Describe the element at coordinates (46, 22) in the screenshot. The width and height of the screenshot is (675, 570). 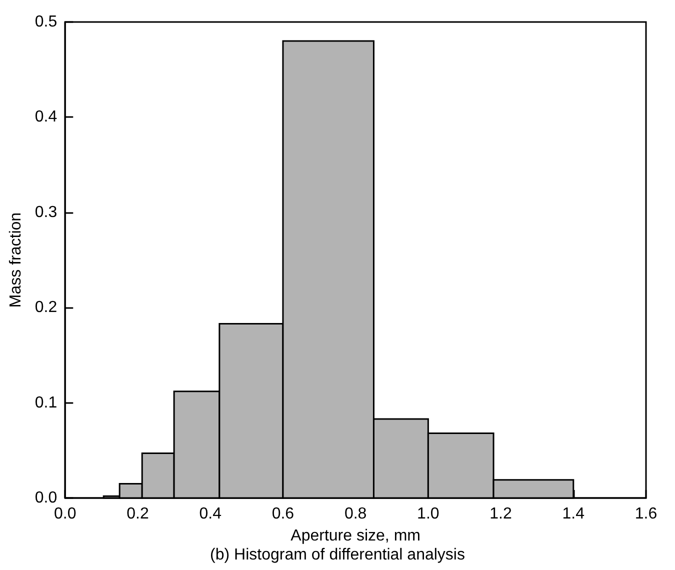
I see `y-tick-label: 0.5` at that location.